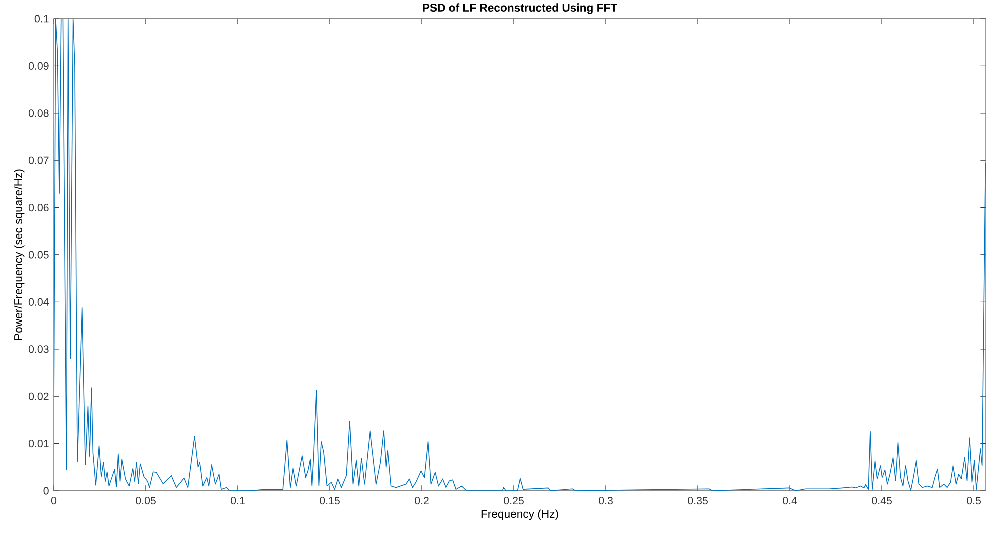  Describe the element at coordinates (698, 501) in the screenshot. I see `x-tick-label: 0.35` at that location.